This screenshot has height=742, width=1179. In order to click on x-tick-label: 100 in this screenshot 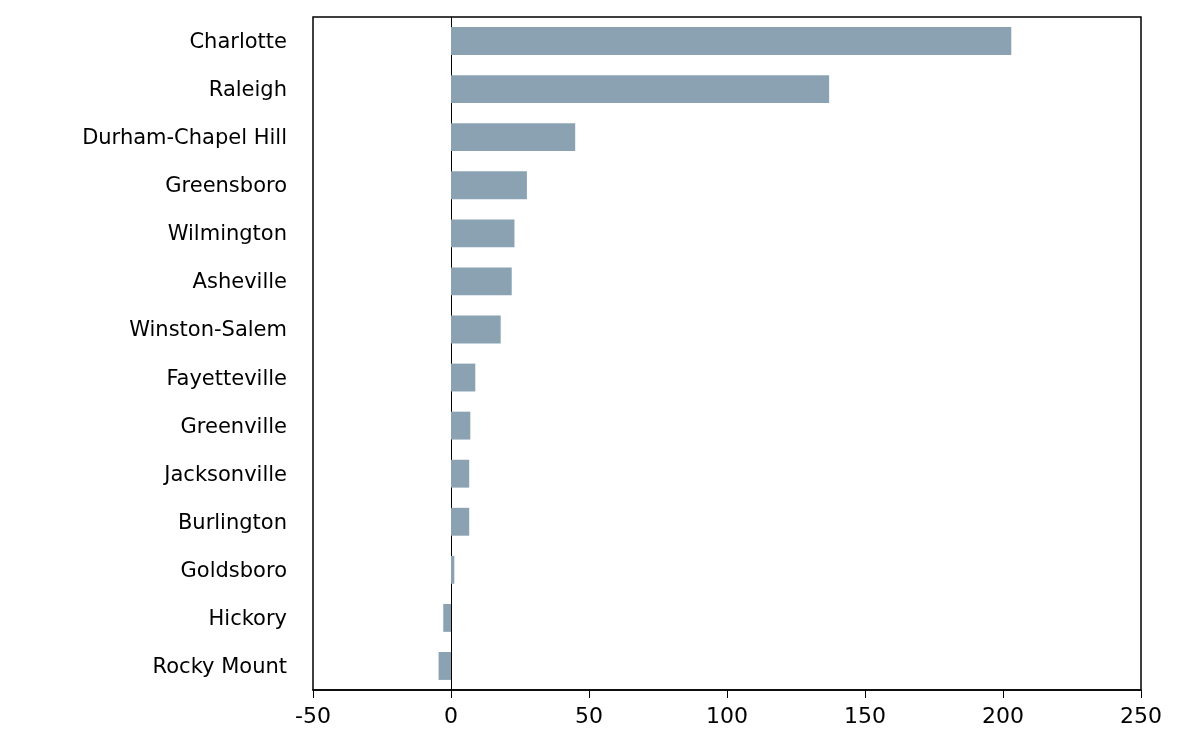, I will do `click(727, 715)`.